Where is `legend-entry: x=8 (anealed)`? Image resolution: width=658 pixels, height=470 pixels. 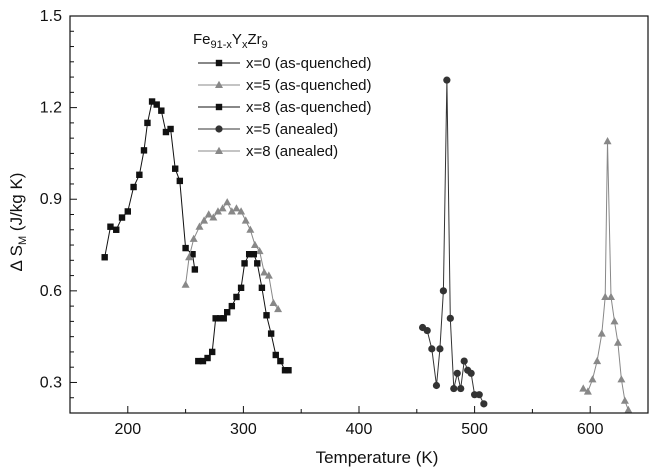
legend-entry: x=8 (anealed) is located at coordinates (268, 151).